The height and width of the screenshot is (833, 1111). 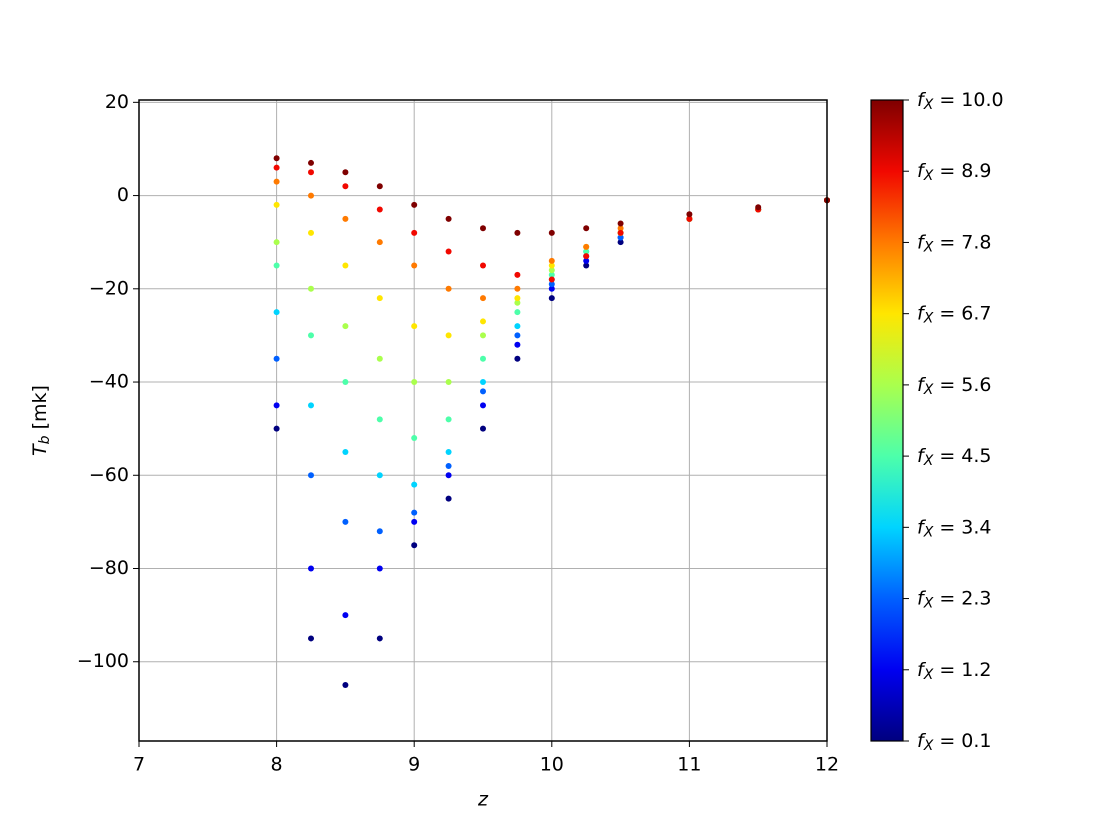 I want to click on colorbar, so click(x=887, y=420).